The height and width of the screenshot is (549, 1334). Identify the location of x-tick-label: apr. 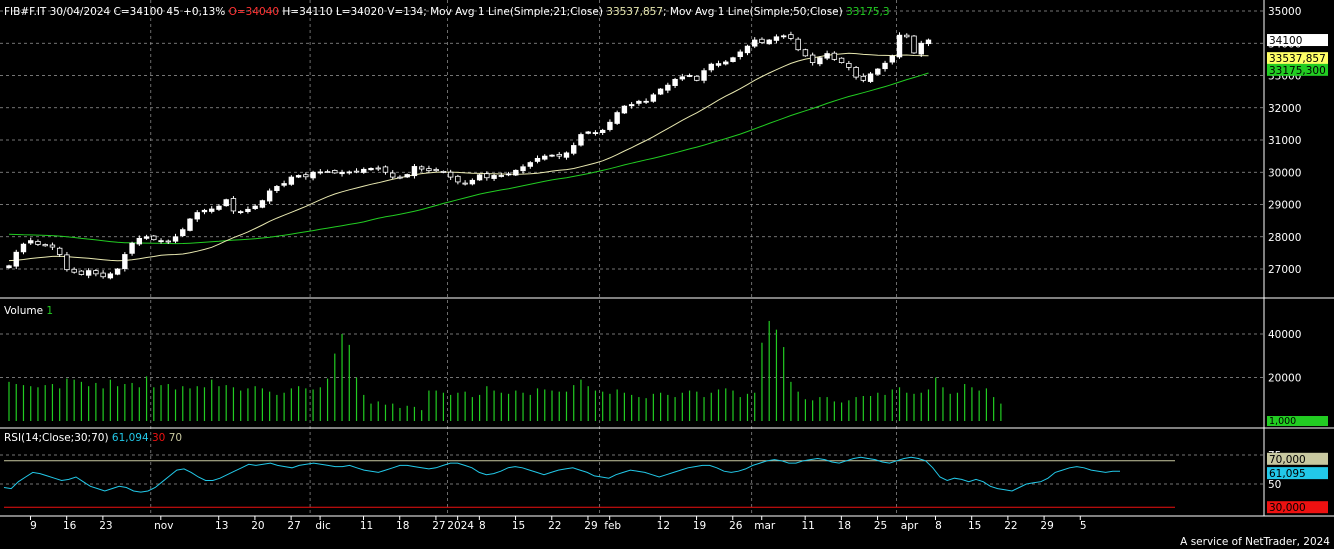
(910, 526).